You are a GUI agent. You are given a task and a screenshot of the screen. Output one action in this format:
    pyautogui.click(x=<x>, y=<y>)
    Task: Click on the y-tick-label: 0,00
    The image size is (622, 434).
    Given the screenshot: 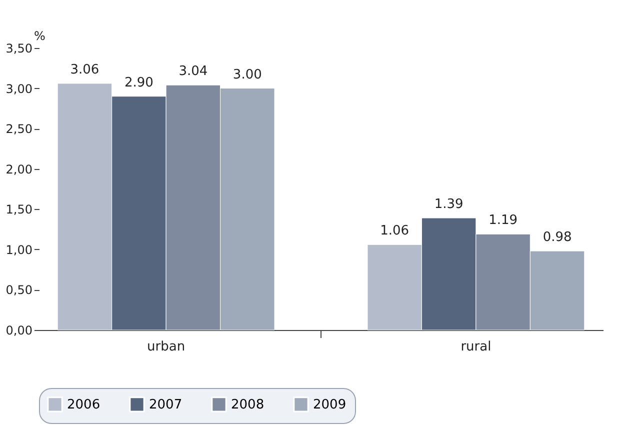 What is the action you would take?
    pyautogui.click(x=19, y=331)
    